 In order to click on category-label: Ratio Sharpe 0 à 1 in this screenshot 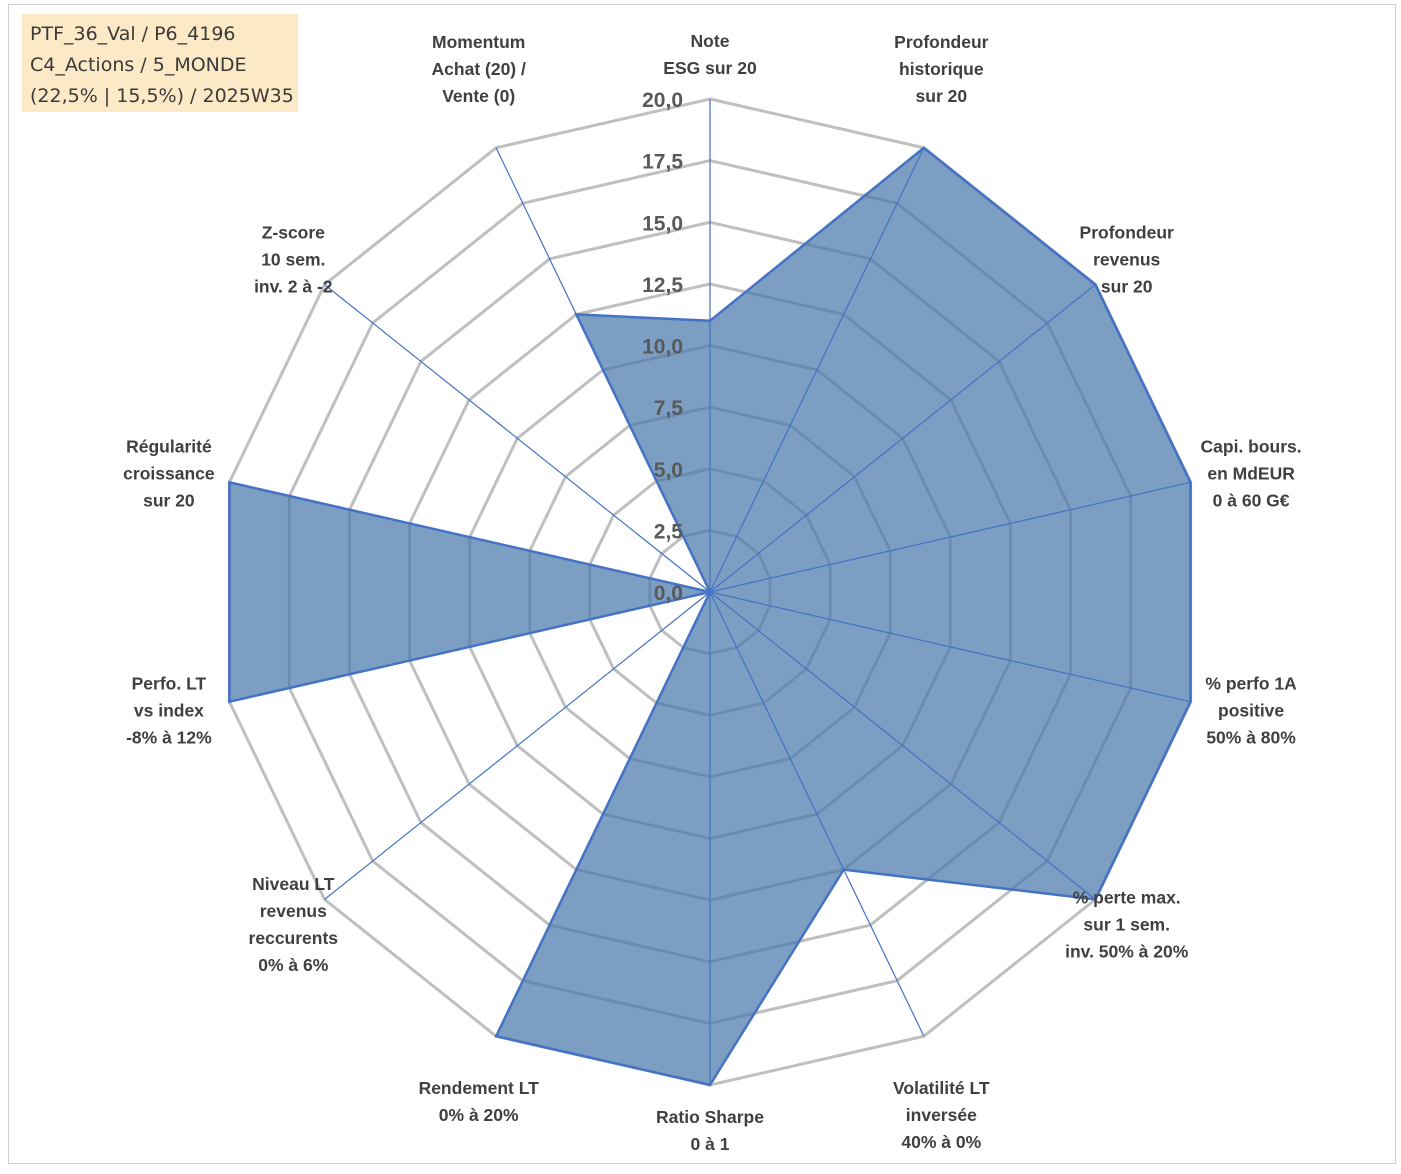, I will do `click(710, 1130)`.